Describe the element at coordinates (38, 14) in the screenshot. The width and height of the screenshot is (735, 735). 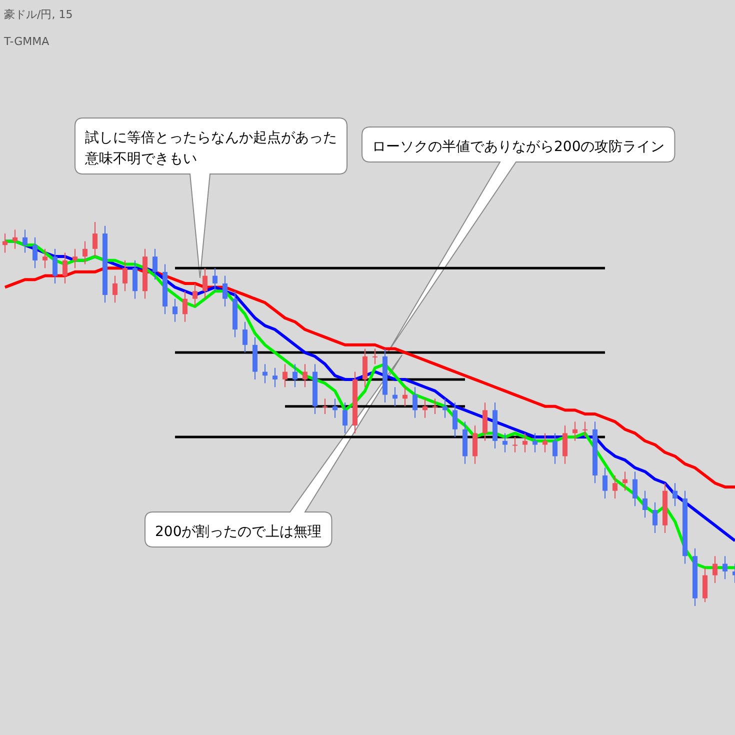
I see `title: 豪ドル/円, 15` at that location.